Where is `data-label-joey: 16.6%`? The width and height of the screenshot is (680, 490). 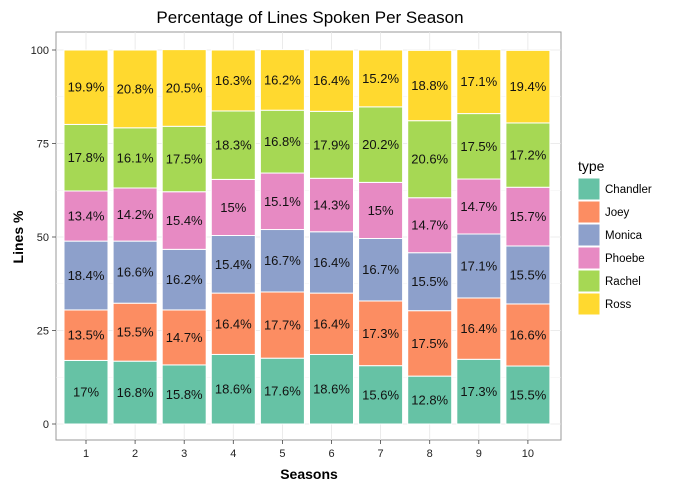 data-label-joey: 16.6% is located at coordinates (527, 334).